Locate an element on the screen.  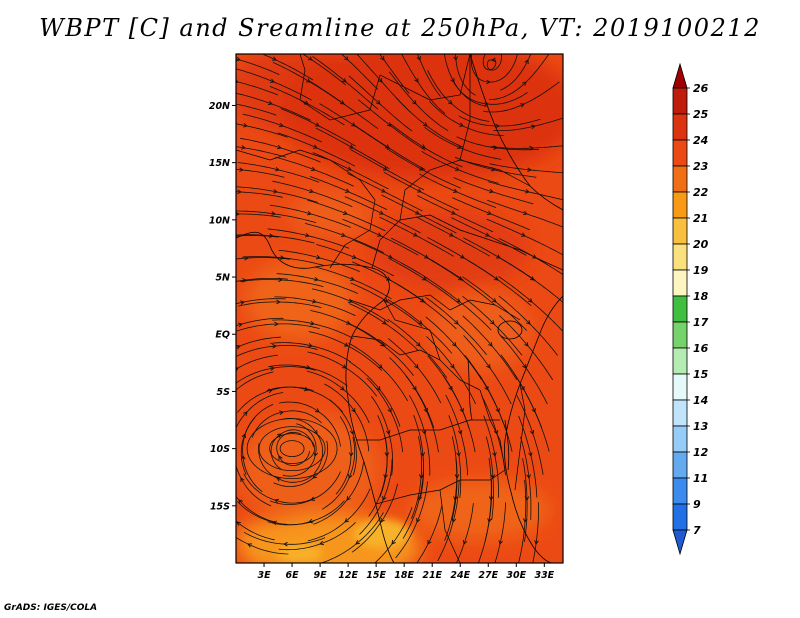
colorbar-label: 9 is located at coordinates (697, 504).